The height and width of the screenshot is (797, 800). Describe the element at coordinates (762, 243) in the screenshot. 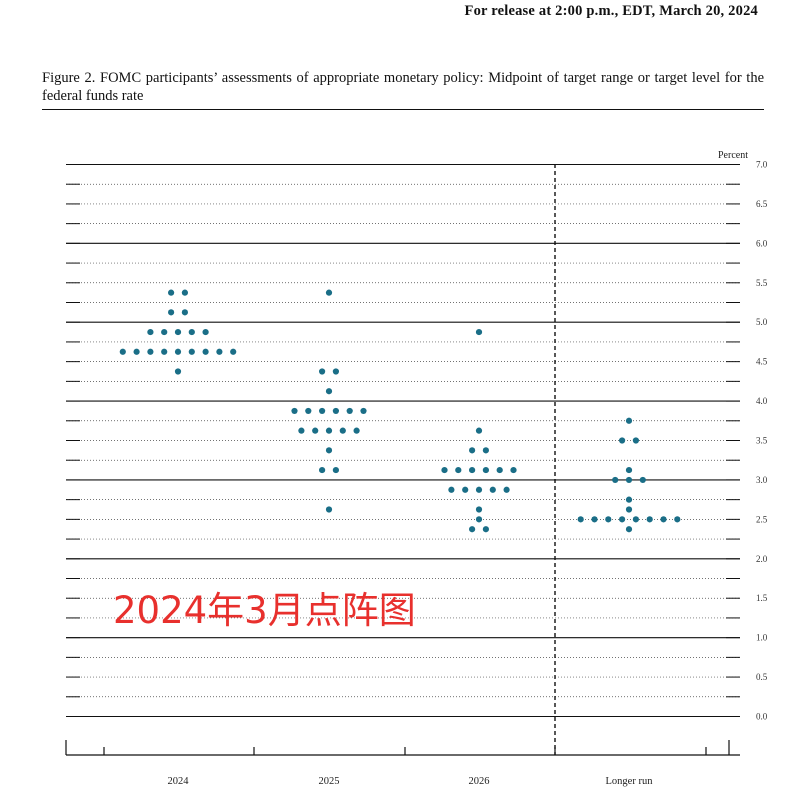

I see `y-tick-label: 6.0` at that location.